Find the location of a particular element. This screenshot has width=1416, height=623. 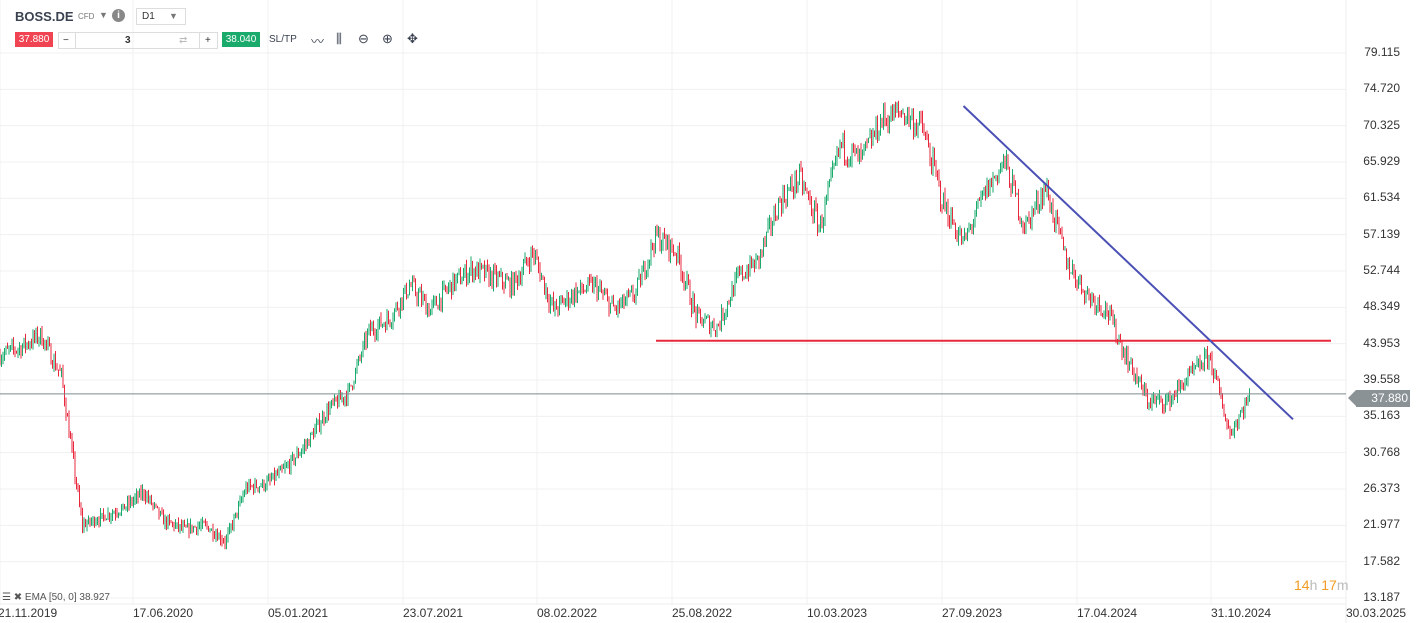

price-tick: 48.349 is located at coordinates (1381, 306).